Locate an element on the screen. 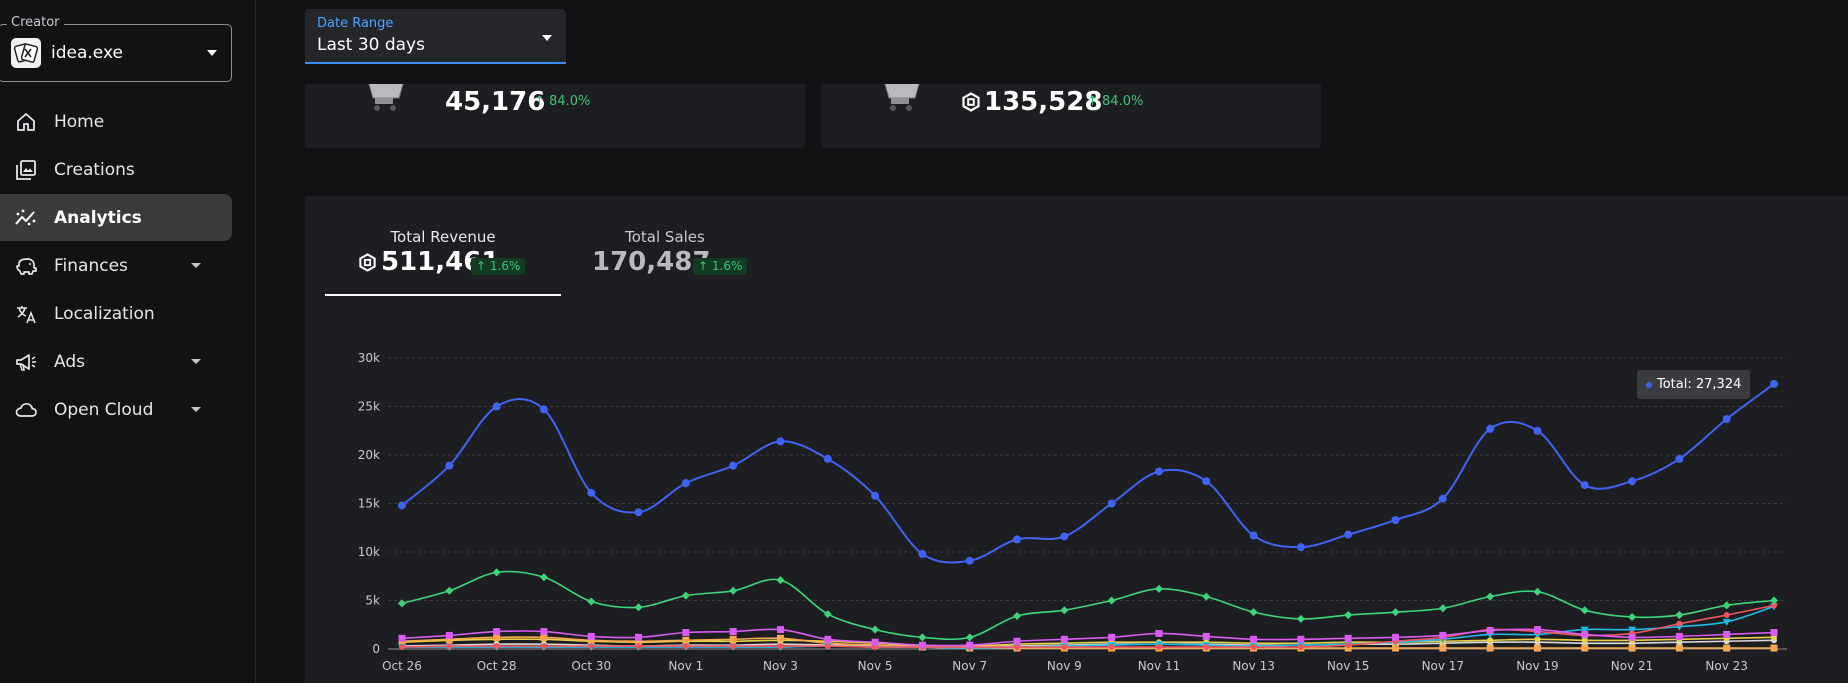  x-tick-label: Nov 11 is located at coordinates (1159, 666).